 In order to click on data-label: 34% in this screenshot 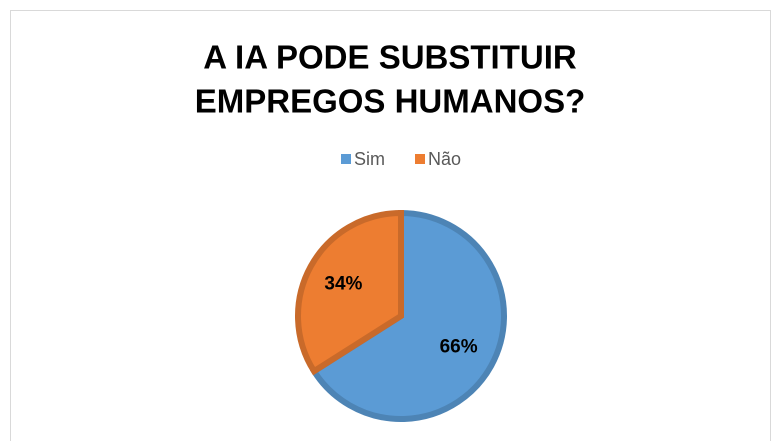, I will do `click(343, 283)`.